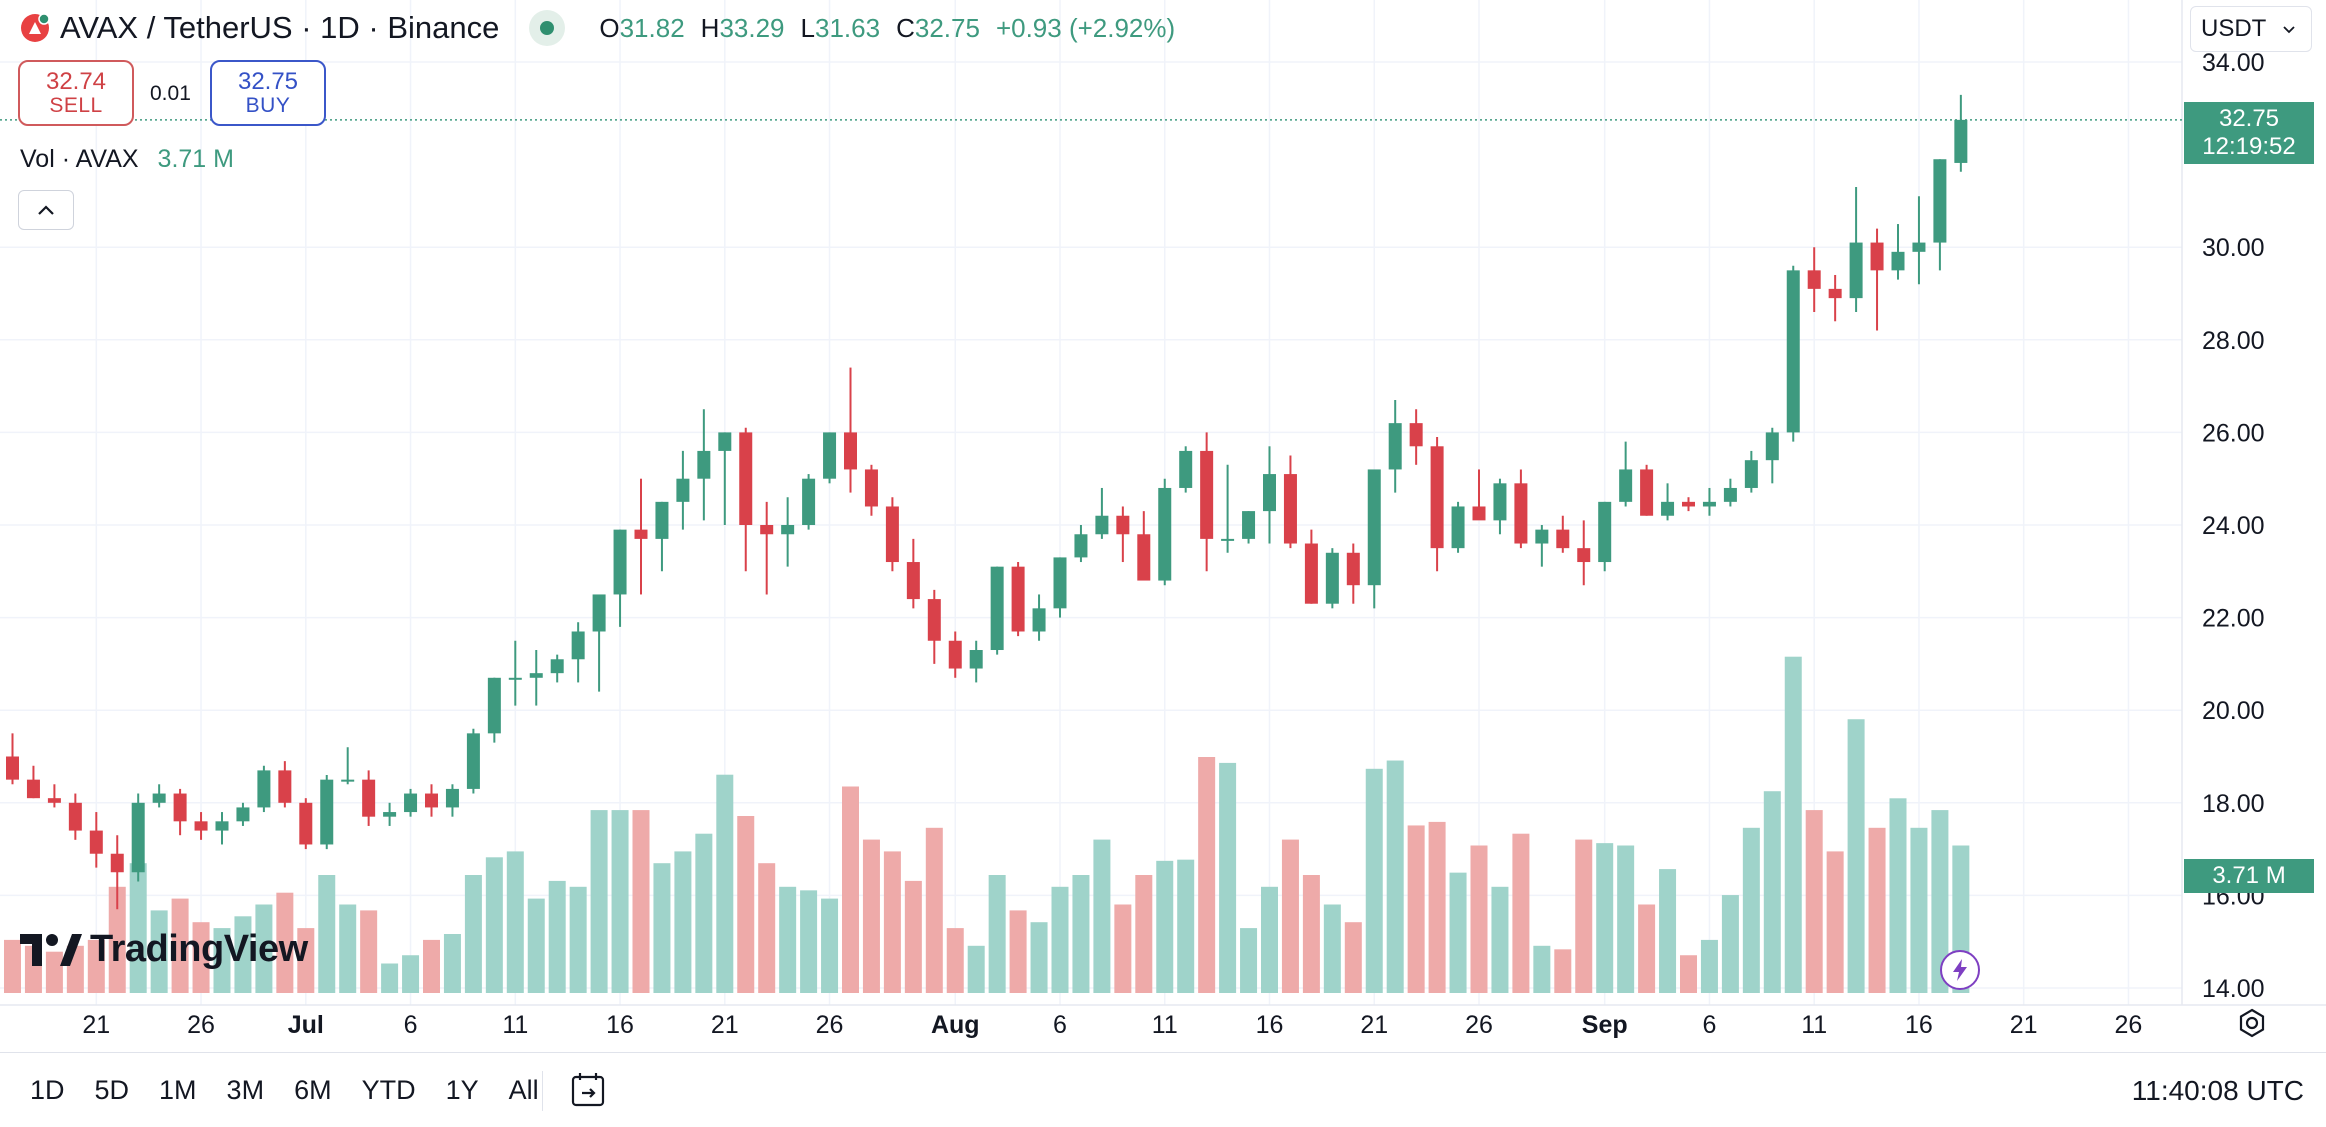 The width and height of the screenshot is (2326, 1127). I want to click on time-tick-label: Sep, so click(1605, 1025).